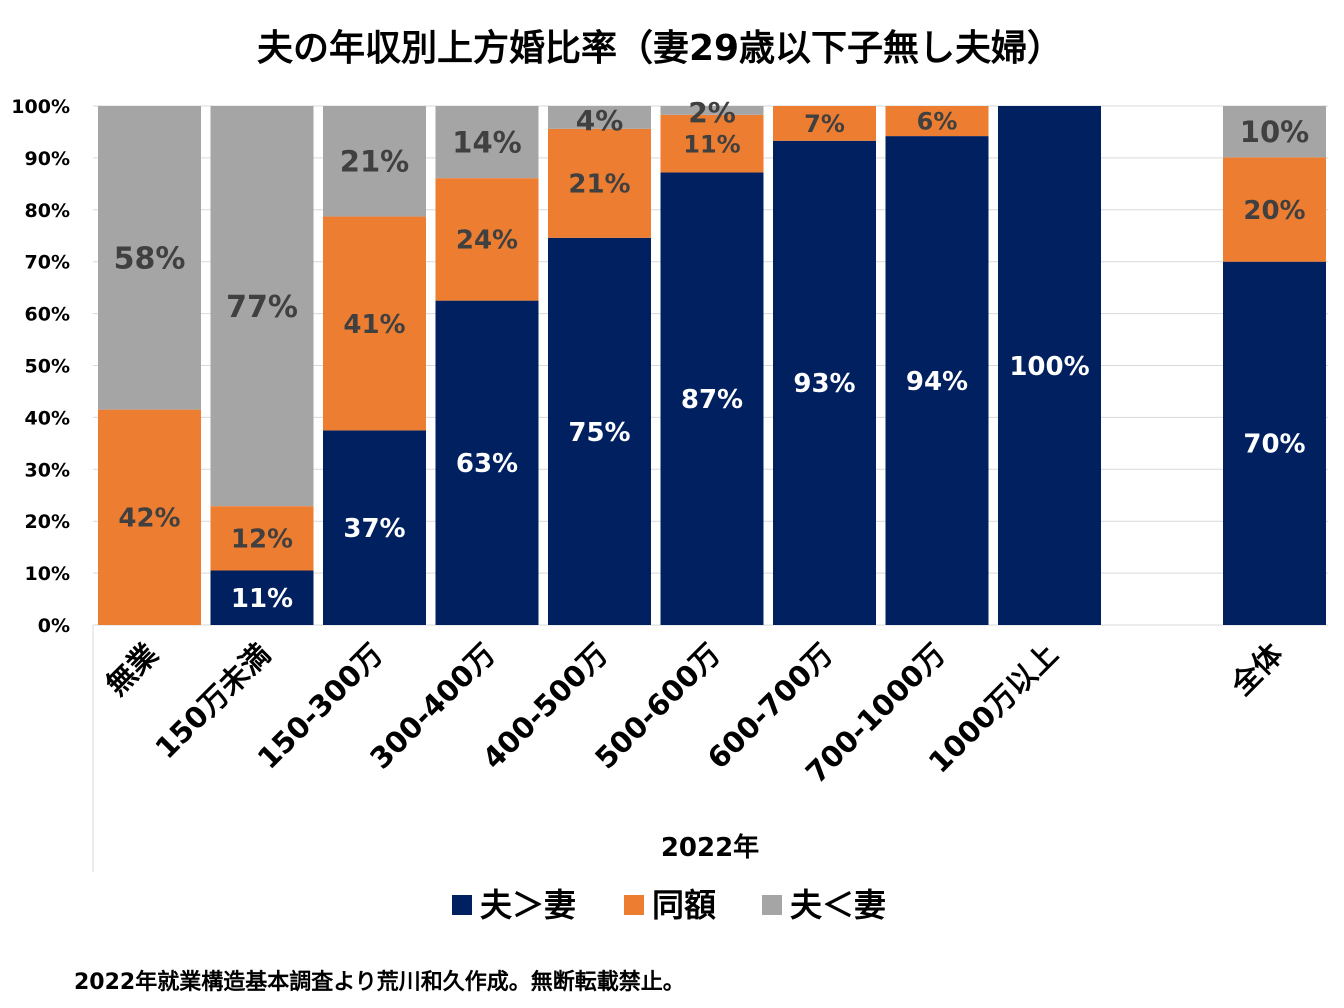  I want to click on y-tick-label: 100%, so click(40, 107).